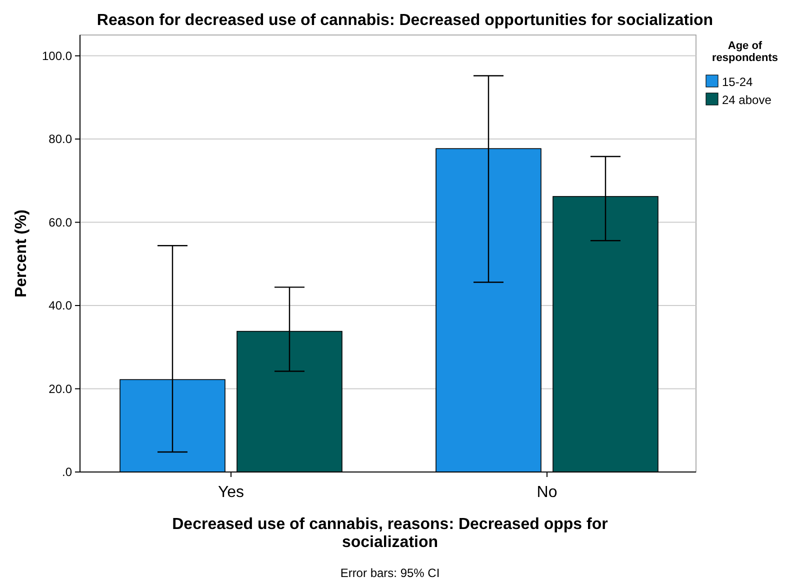  Describe the element at coordinates (390, 573) in the screenshot. I see `text: Error bars: 95% CI` at that location.